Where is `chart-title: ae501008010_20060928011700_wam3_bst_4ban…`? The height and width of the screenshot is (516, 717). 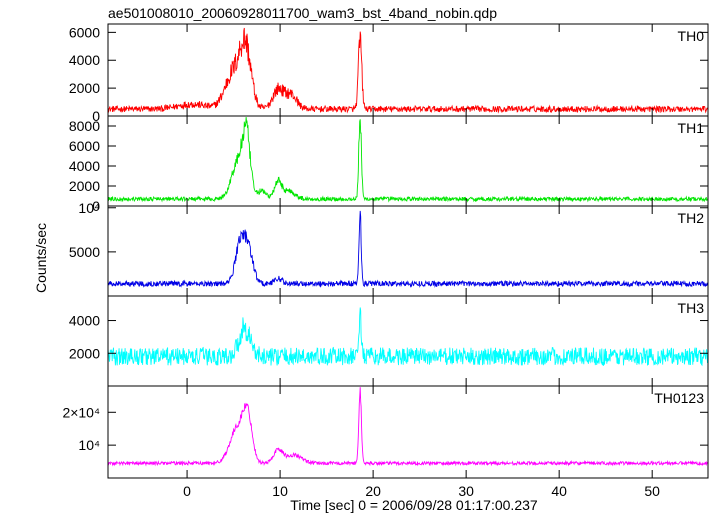
chart-title: ae501008010_20060928011700_wam3_bst_4ban… is located at coordinates (302, 13).